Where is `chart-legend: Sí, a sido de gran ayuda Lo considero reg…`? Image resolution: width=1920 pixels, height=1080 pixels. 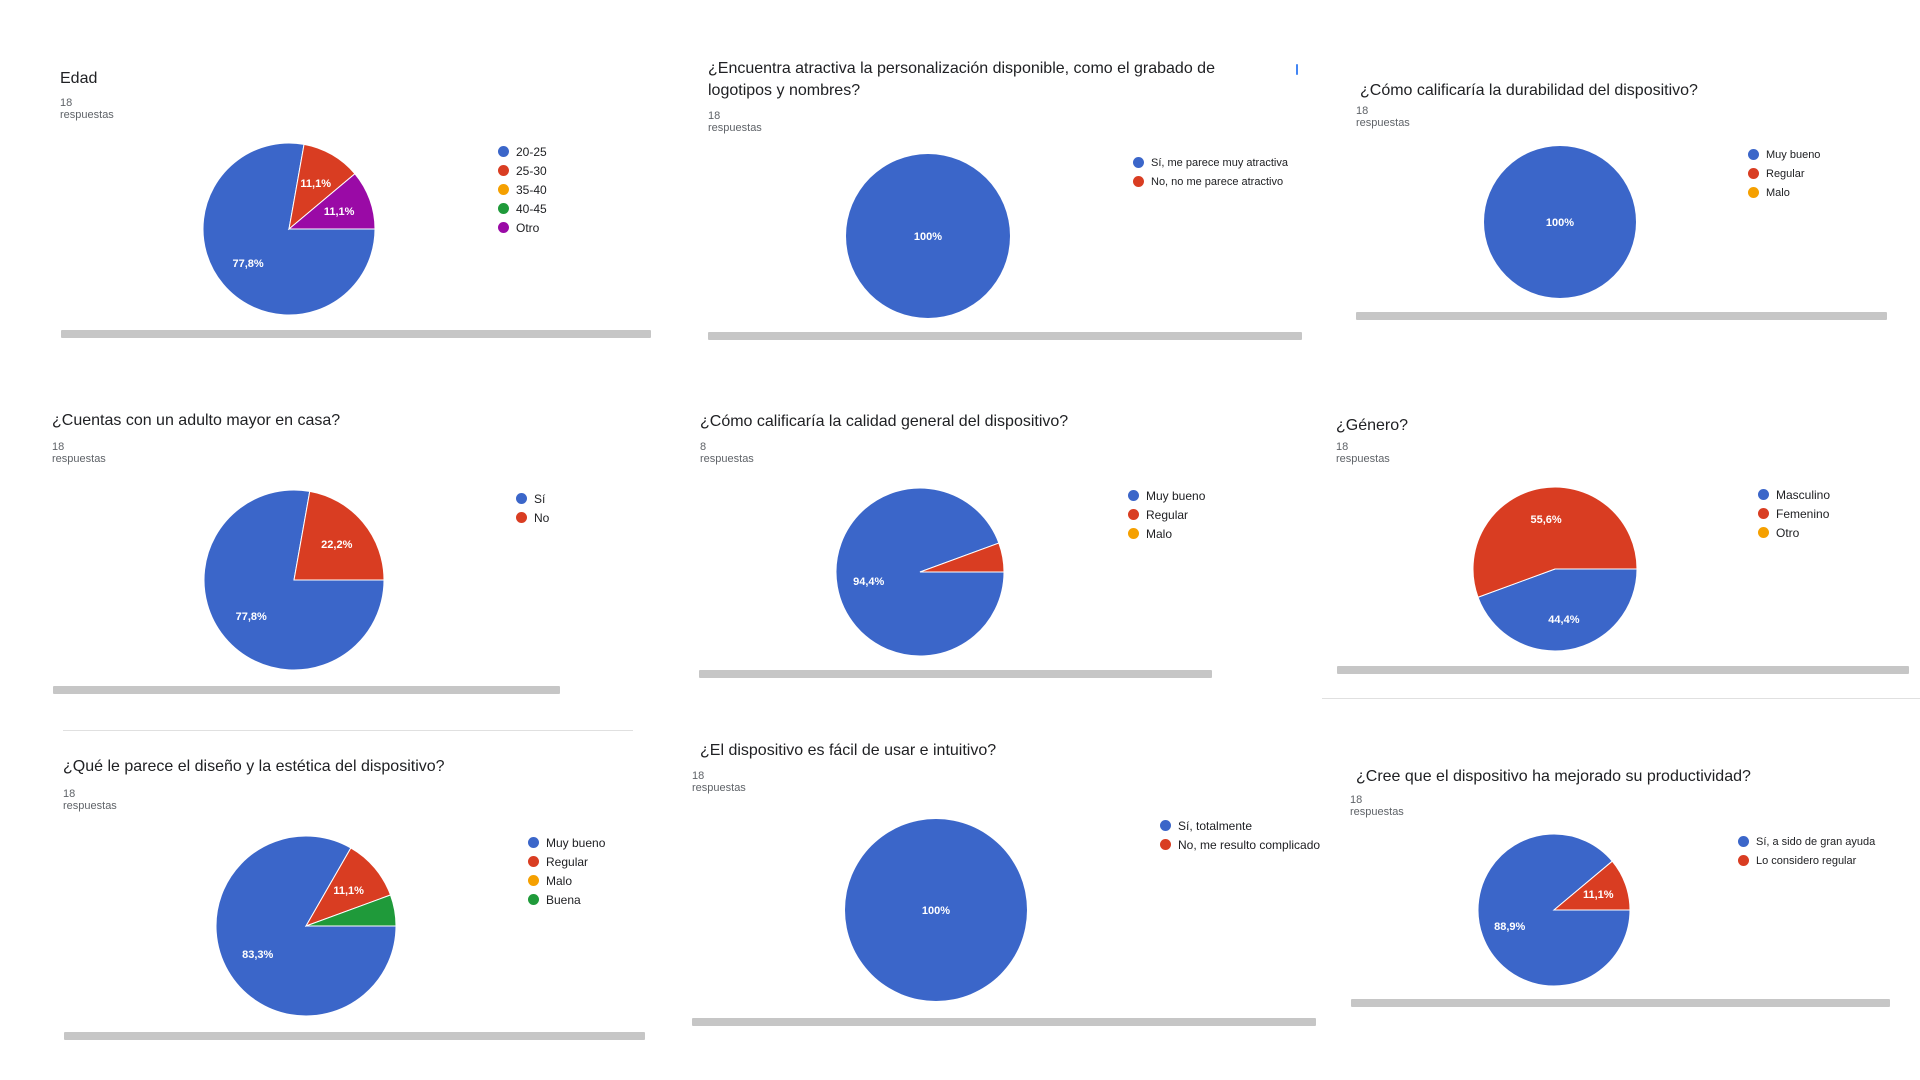
chart-legend: Sí, a sido de gran ayuda Lo considero reg… is located at coordinates (1806, 851).